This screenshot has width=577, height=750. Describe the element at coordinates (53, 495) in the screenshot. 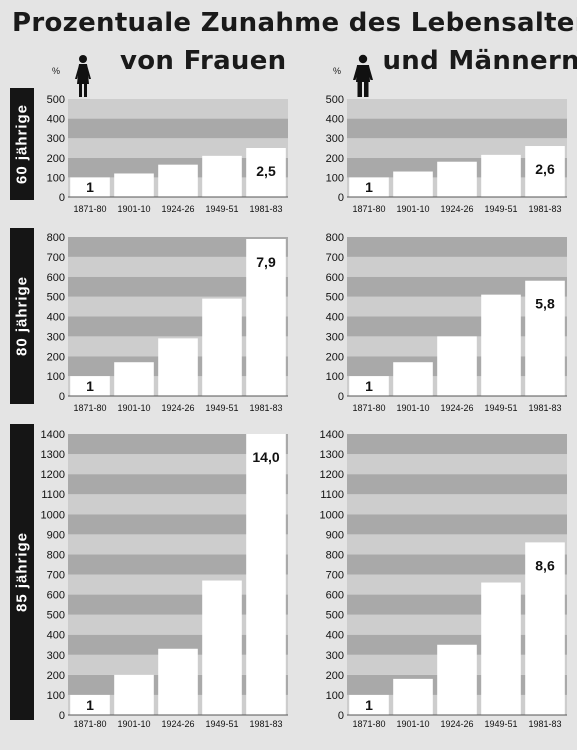

I see `chart-5-ytick: 1100` at that location.